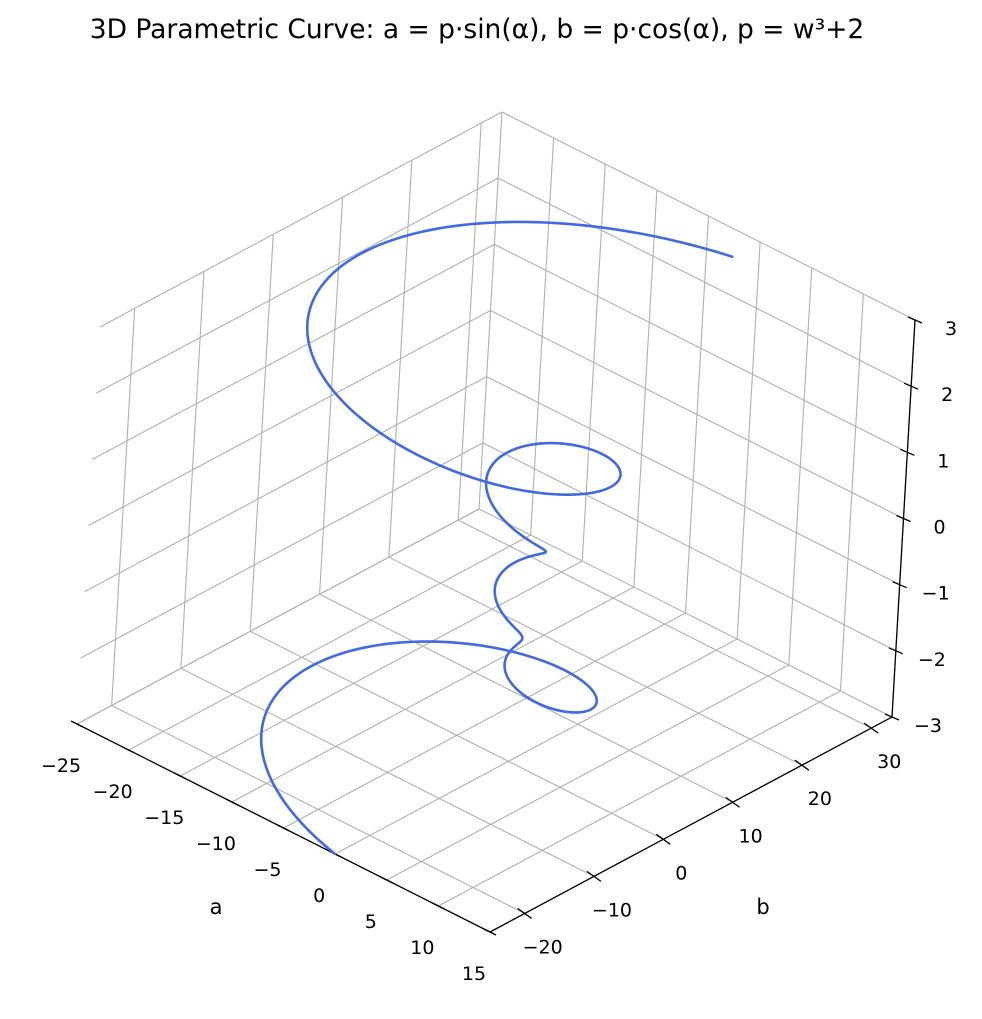 The height and width of the screenshot is (1019, 982). I want to click on x-tick-label: −25, so click(61, 766).